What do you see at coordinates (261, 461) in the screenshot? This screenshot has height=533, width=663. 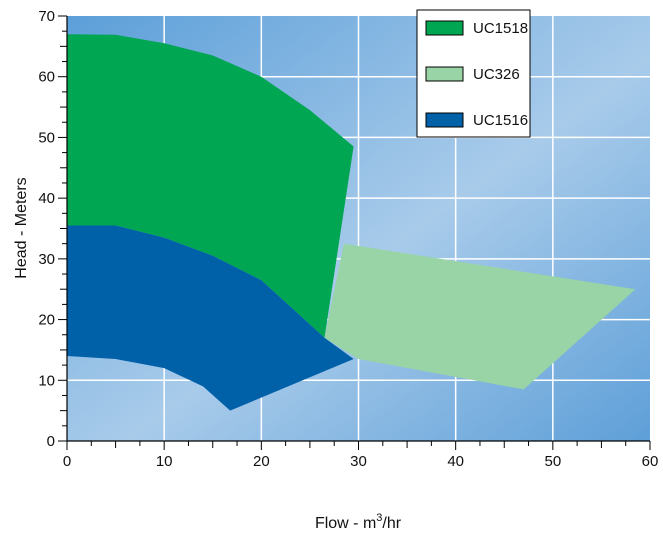 I see `x-tick-label: 20` at bounding box center [261, 461].